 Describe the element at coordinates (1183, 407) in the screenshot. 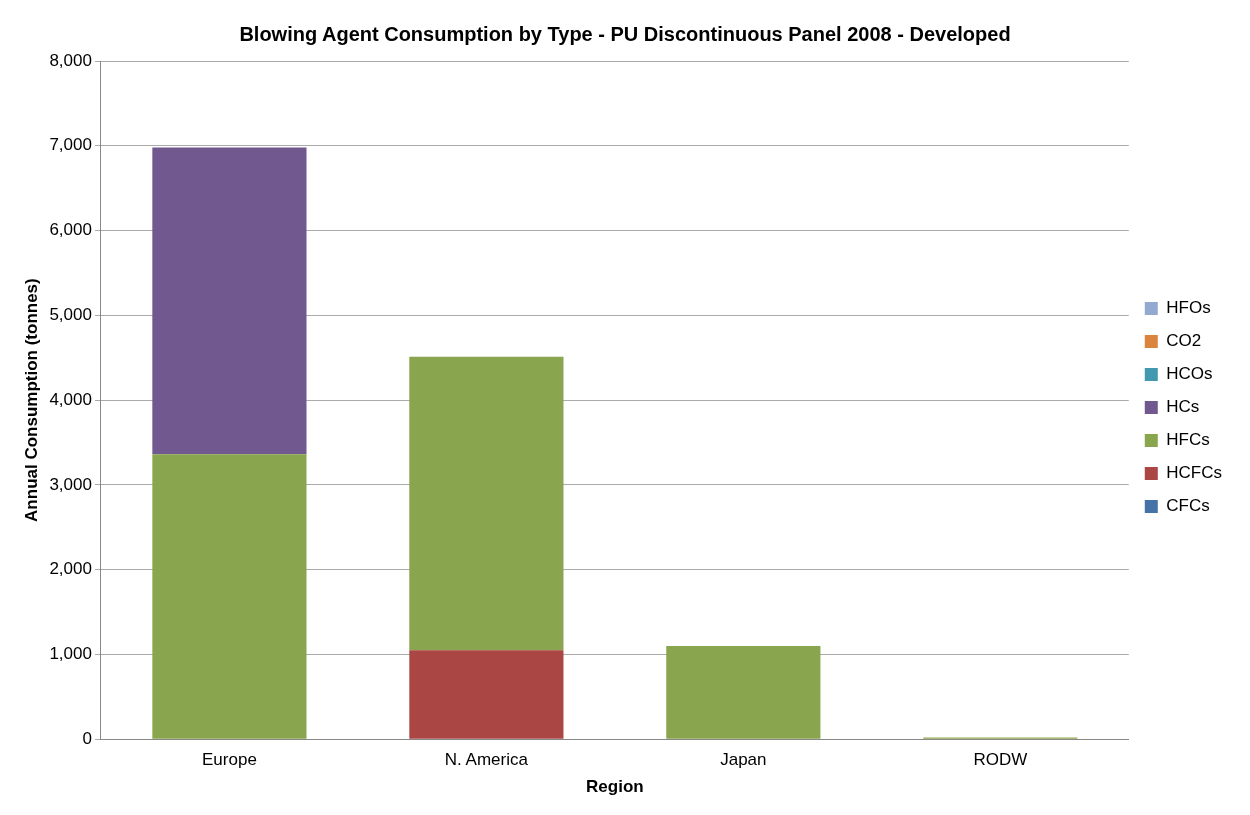

I see `legend-label: HCs` at that location.